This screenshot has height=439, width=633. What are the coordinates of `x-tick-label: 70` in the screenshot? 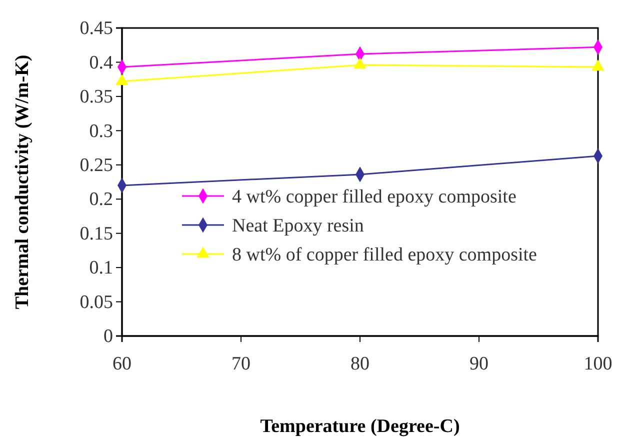 It's located at (241, 363).